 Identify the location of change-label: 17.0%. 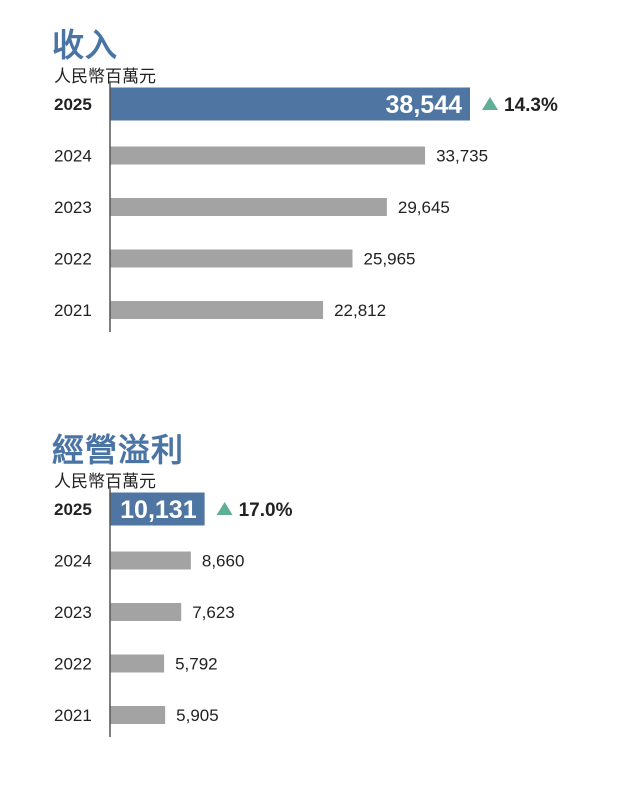
(266, 510).